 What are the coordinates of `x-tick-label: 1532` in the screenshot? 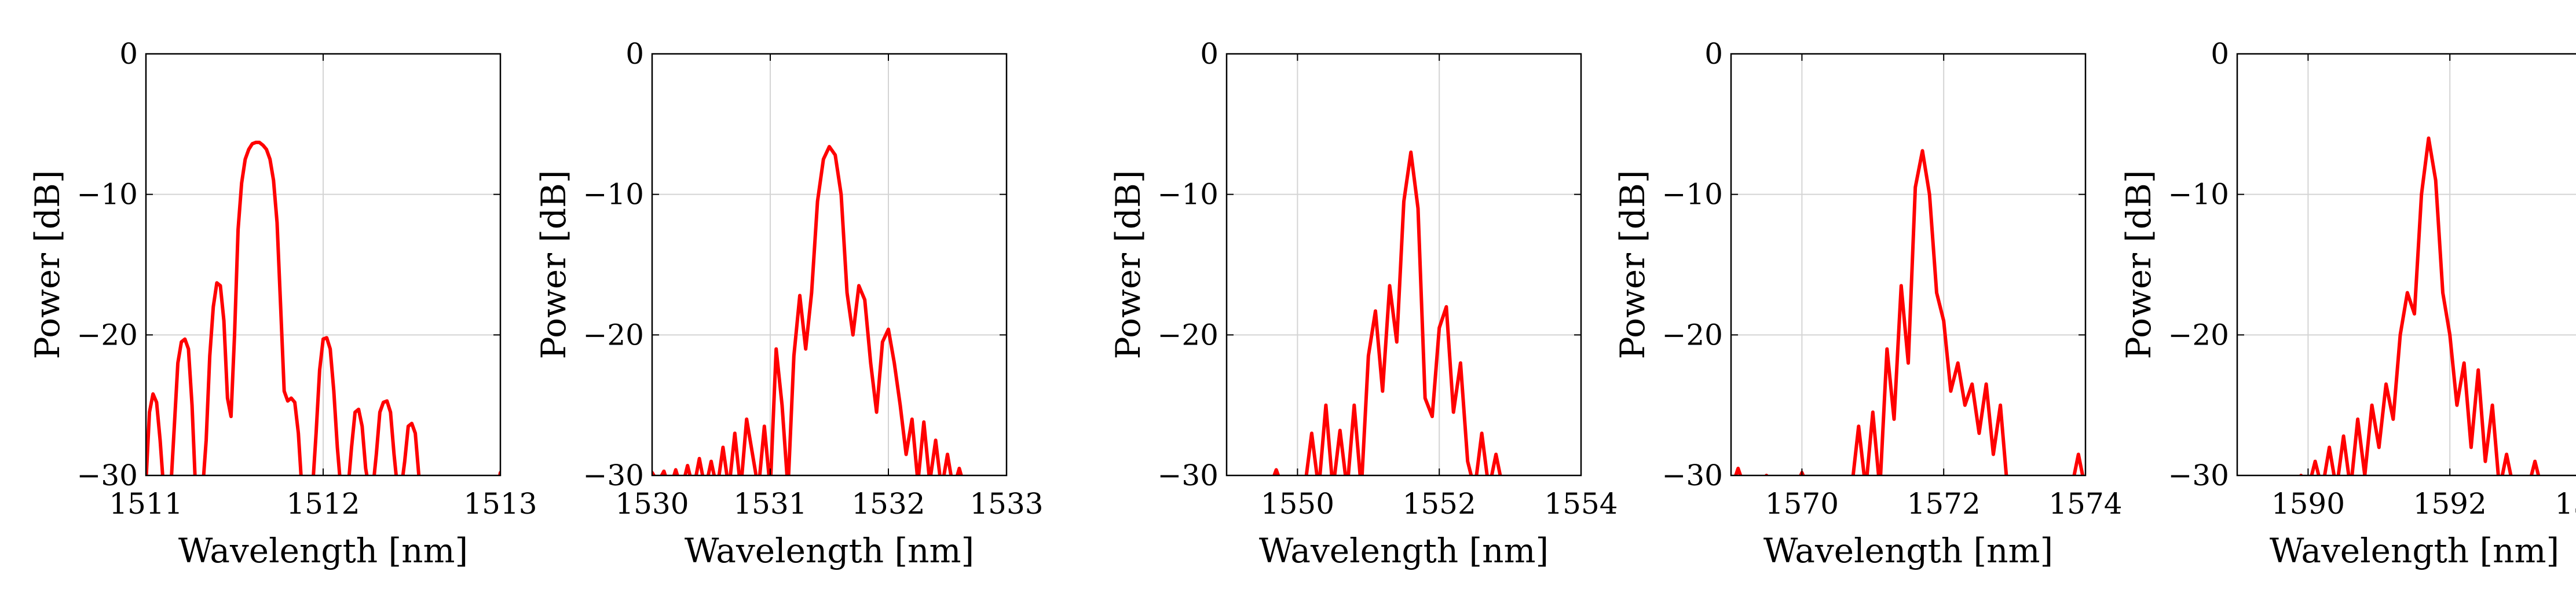 It's located at (888, 504).